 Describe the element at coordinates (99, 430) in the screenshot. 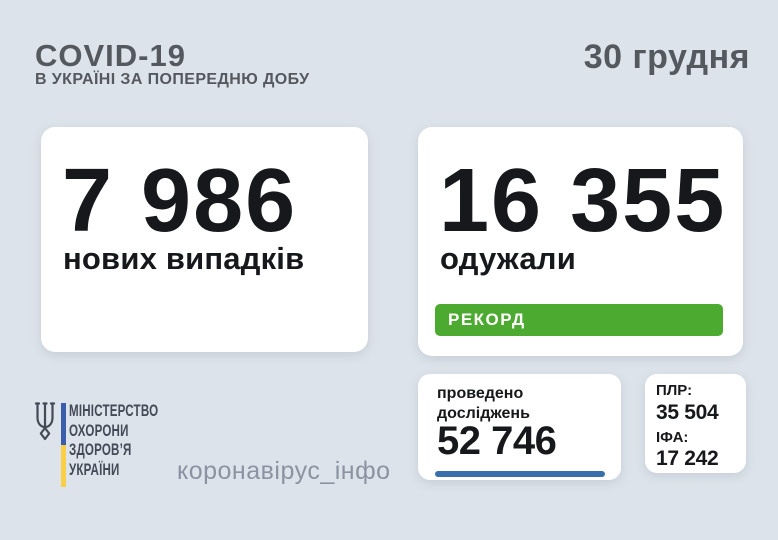

I see `ministry-line: ОХОРОНИ` at that location.